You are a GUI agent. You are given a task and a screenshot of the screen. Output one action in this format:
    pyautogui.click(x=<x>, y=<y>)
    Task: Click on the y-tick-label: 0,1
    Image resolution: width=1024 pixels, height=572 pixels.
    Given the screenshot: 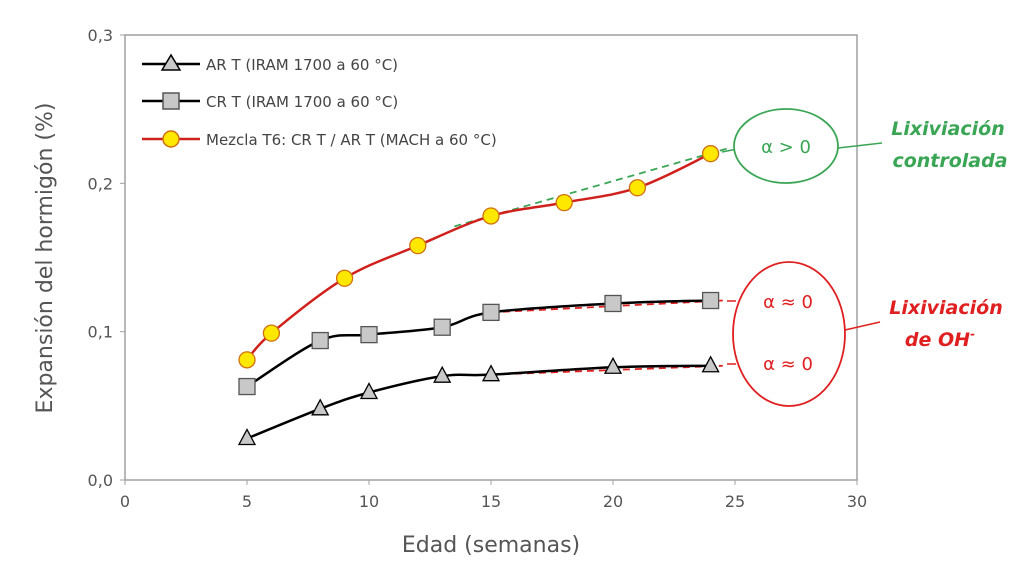 What is the action you would take?
    pyautogui.click(x=100, y=332)
    